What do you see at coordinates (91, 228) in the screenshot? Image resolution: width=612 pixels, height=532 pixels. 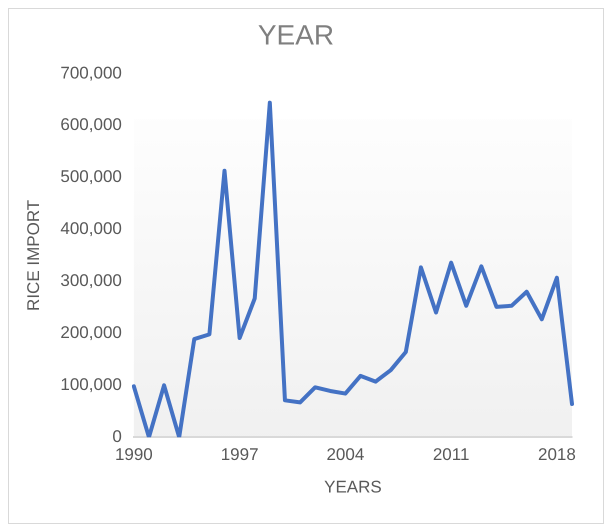 I see `y-tick-label: 400,000` at bounding box center [91, 228].